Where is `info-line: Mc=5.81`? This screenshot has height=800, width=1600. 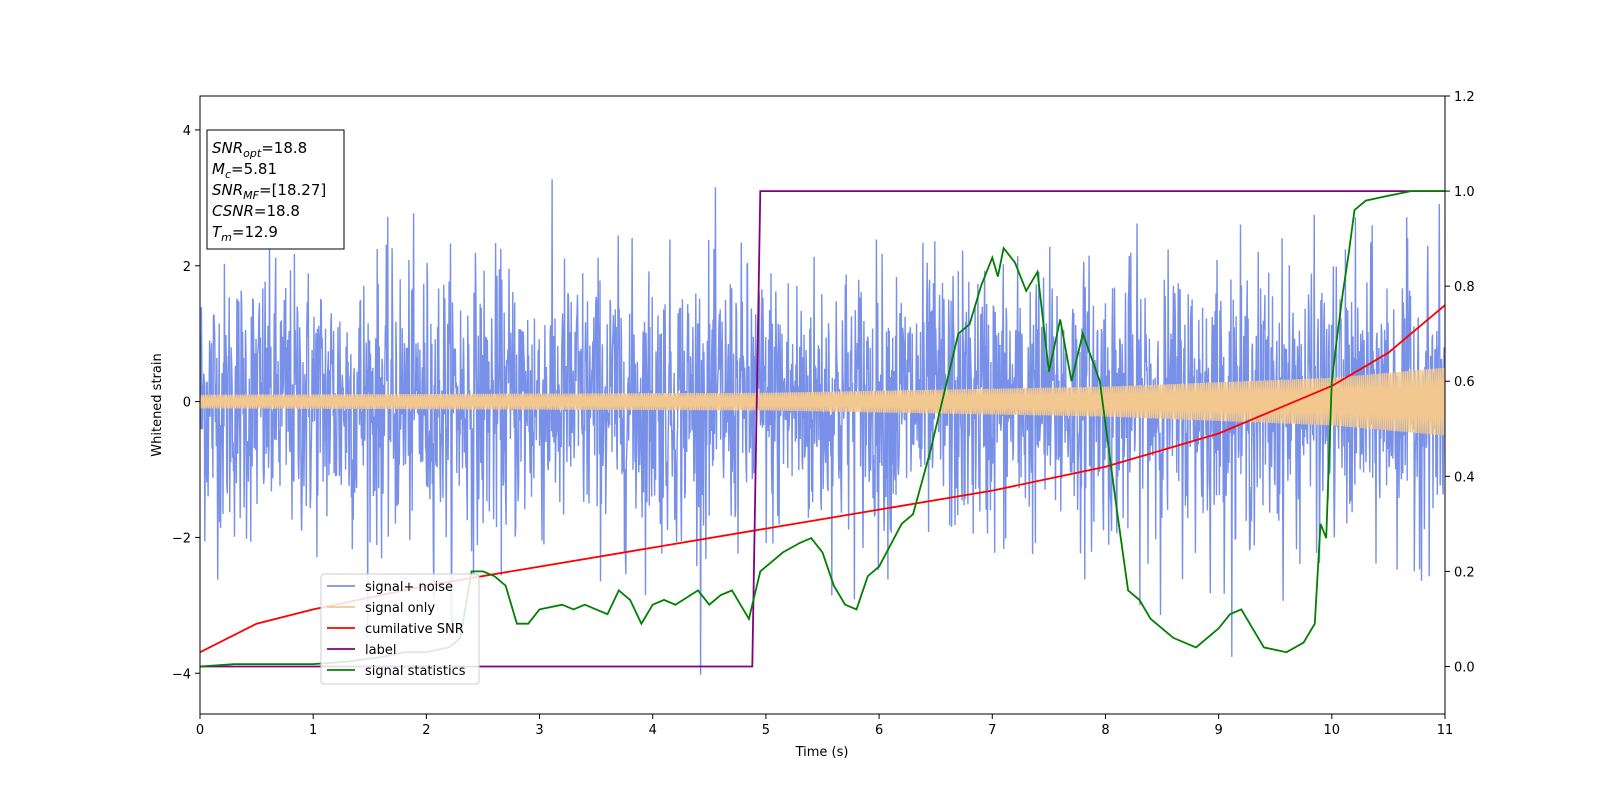
info-line: Mc=5.81 is located at coordinates (244, 170).